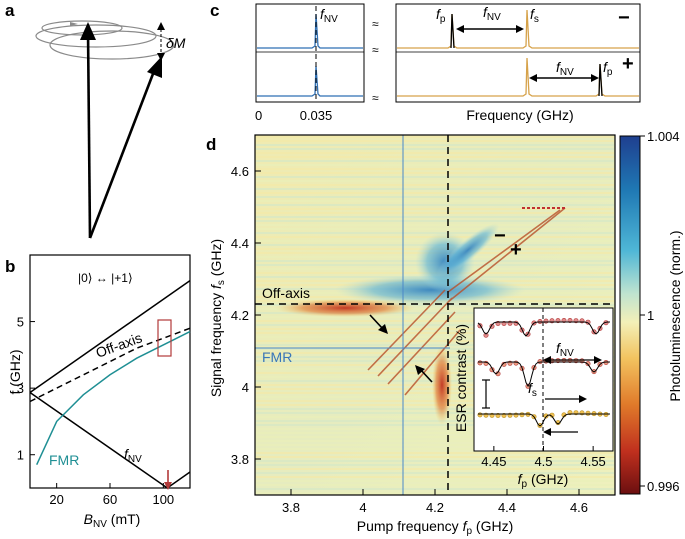 The width and height of the screenshot is (685, 539). Describe the element at coordinates (88, 519) in the screenshot. I see `panel-b-xlabel-b: B` at that location.